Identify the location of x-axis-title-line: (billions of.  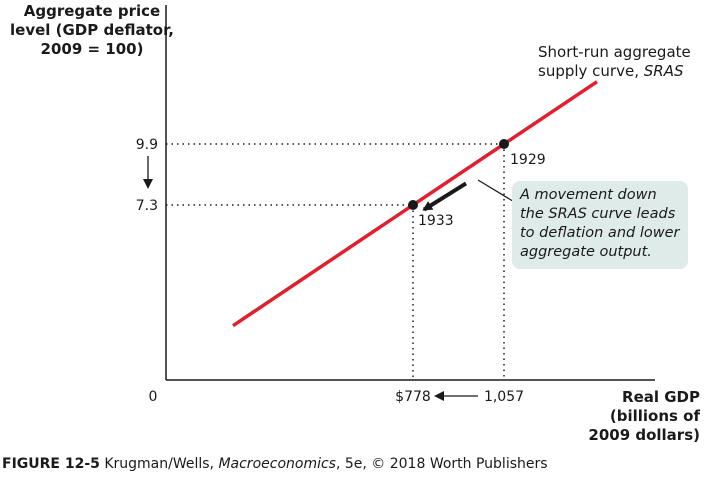
(654, 416).